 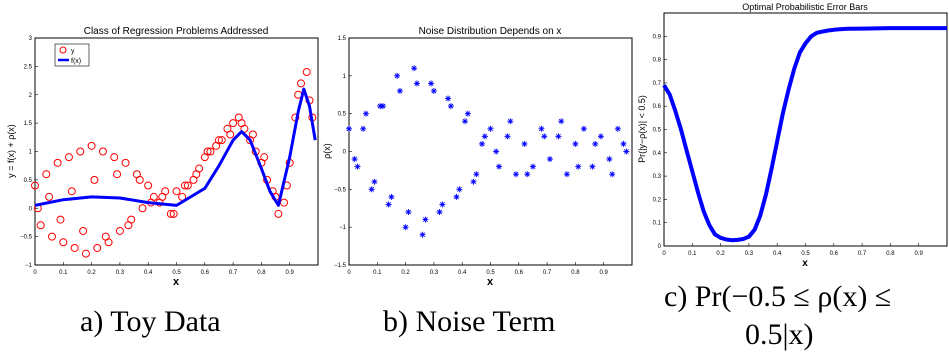 I want to click on panel-b-xtick-label: 0.7, so click(x=547, y=273).